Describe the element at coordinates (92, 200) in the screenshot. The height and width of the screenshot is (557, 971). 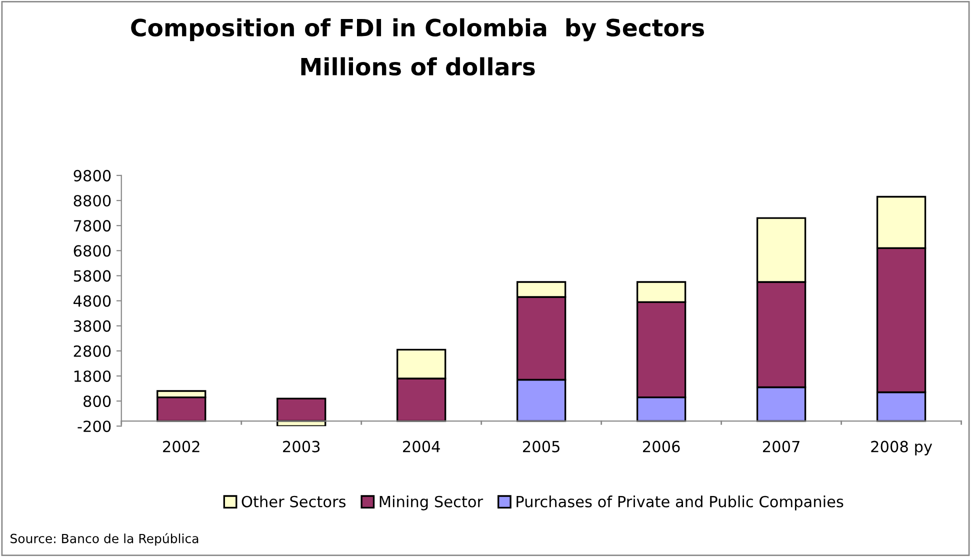
I see `y-tick-label: 8800` at that location.